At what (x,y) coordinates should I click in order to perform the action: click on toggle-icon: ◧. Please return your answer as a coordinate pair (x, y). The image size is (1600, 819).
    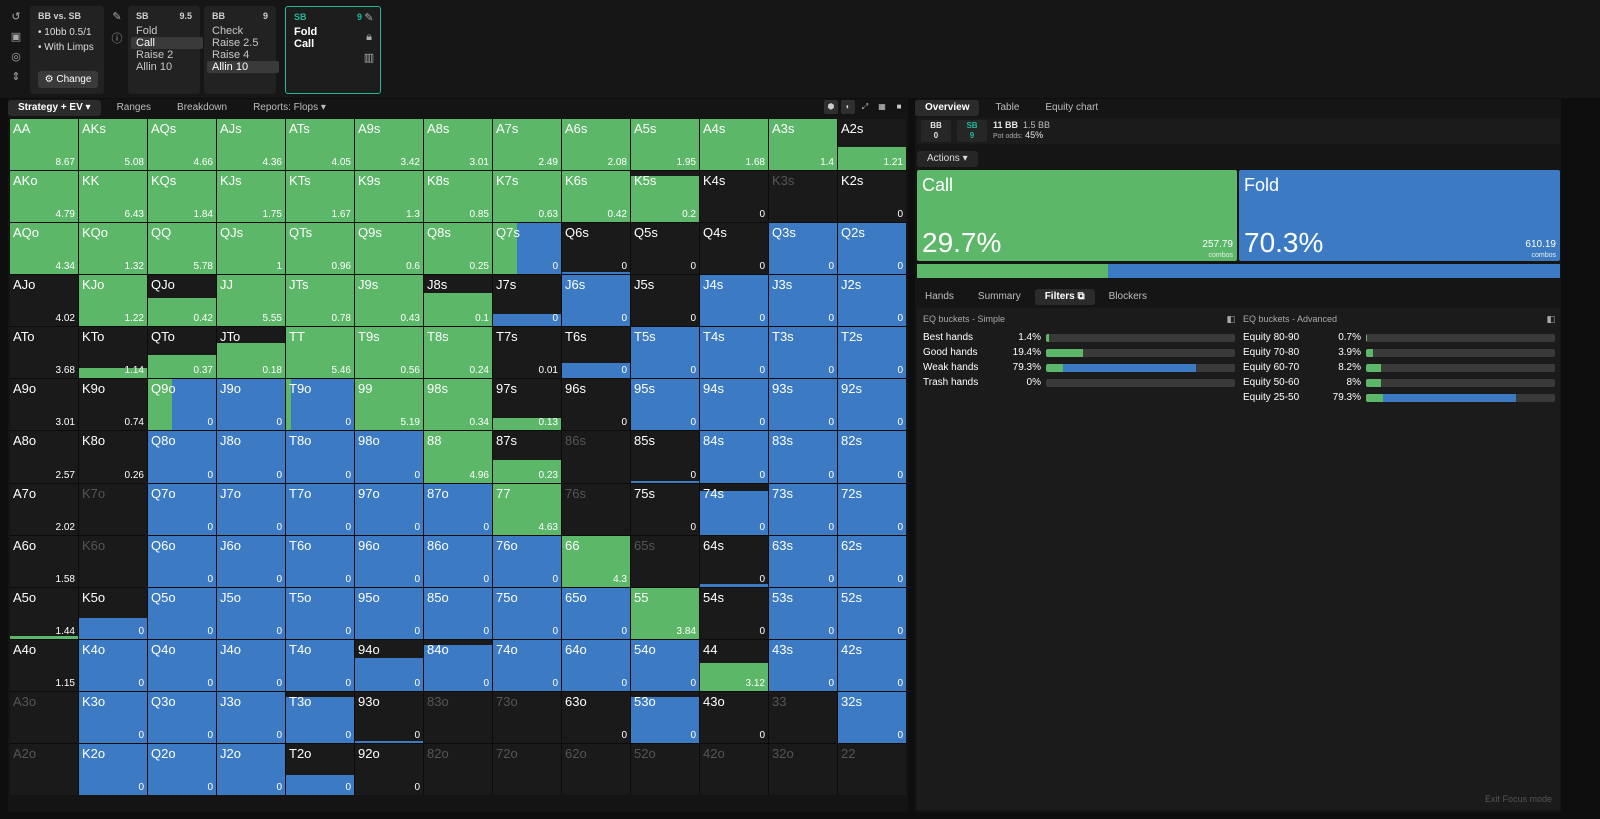
    Looking at the image, I should click on (1550, 319).